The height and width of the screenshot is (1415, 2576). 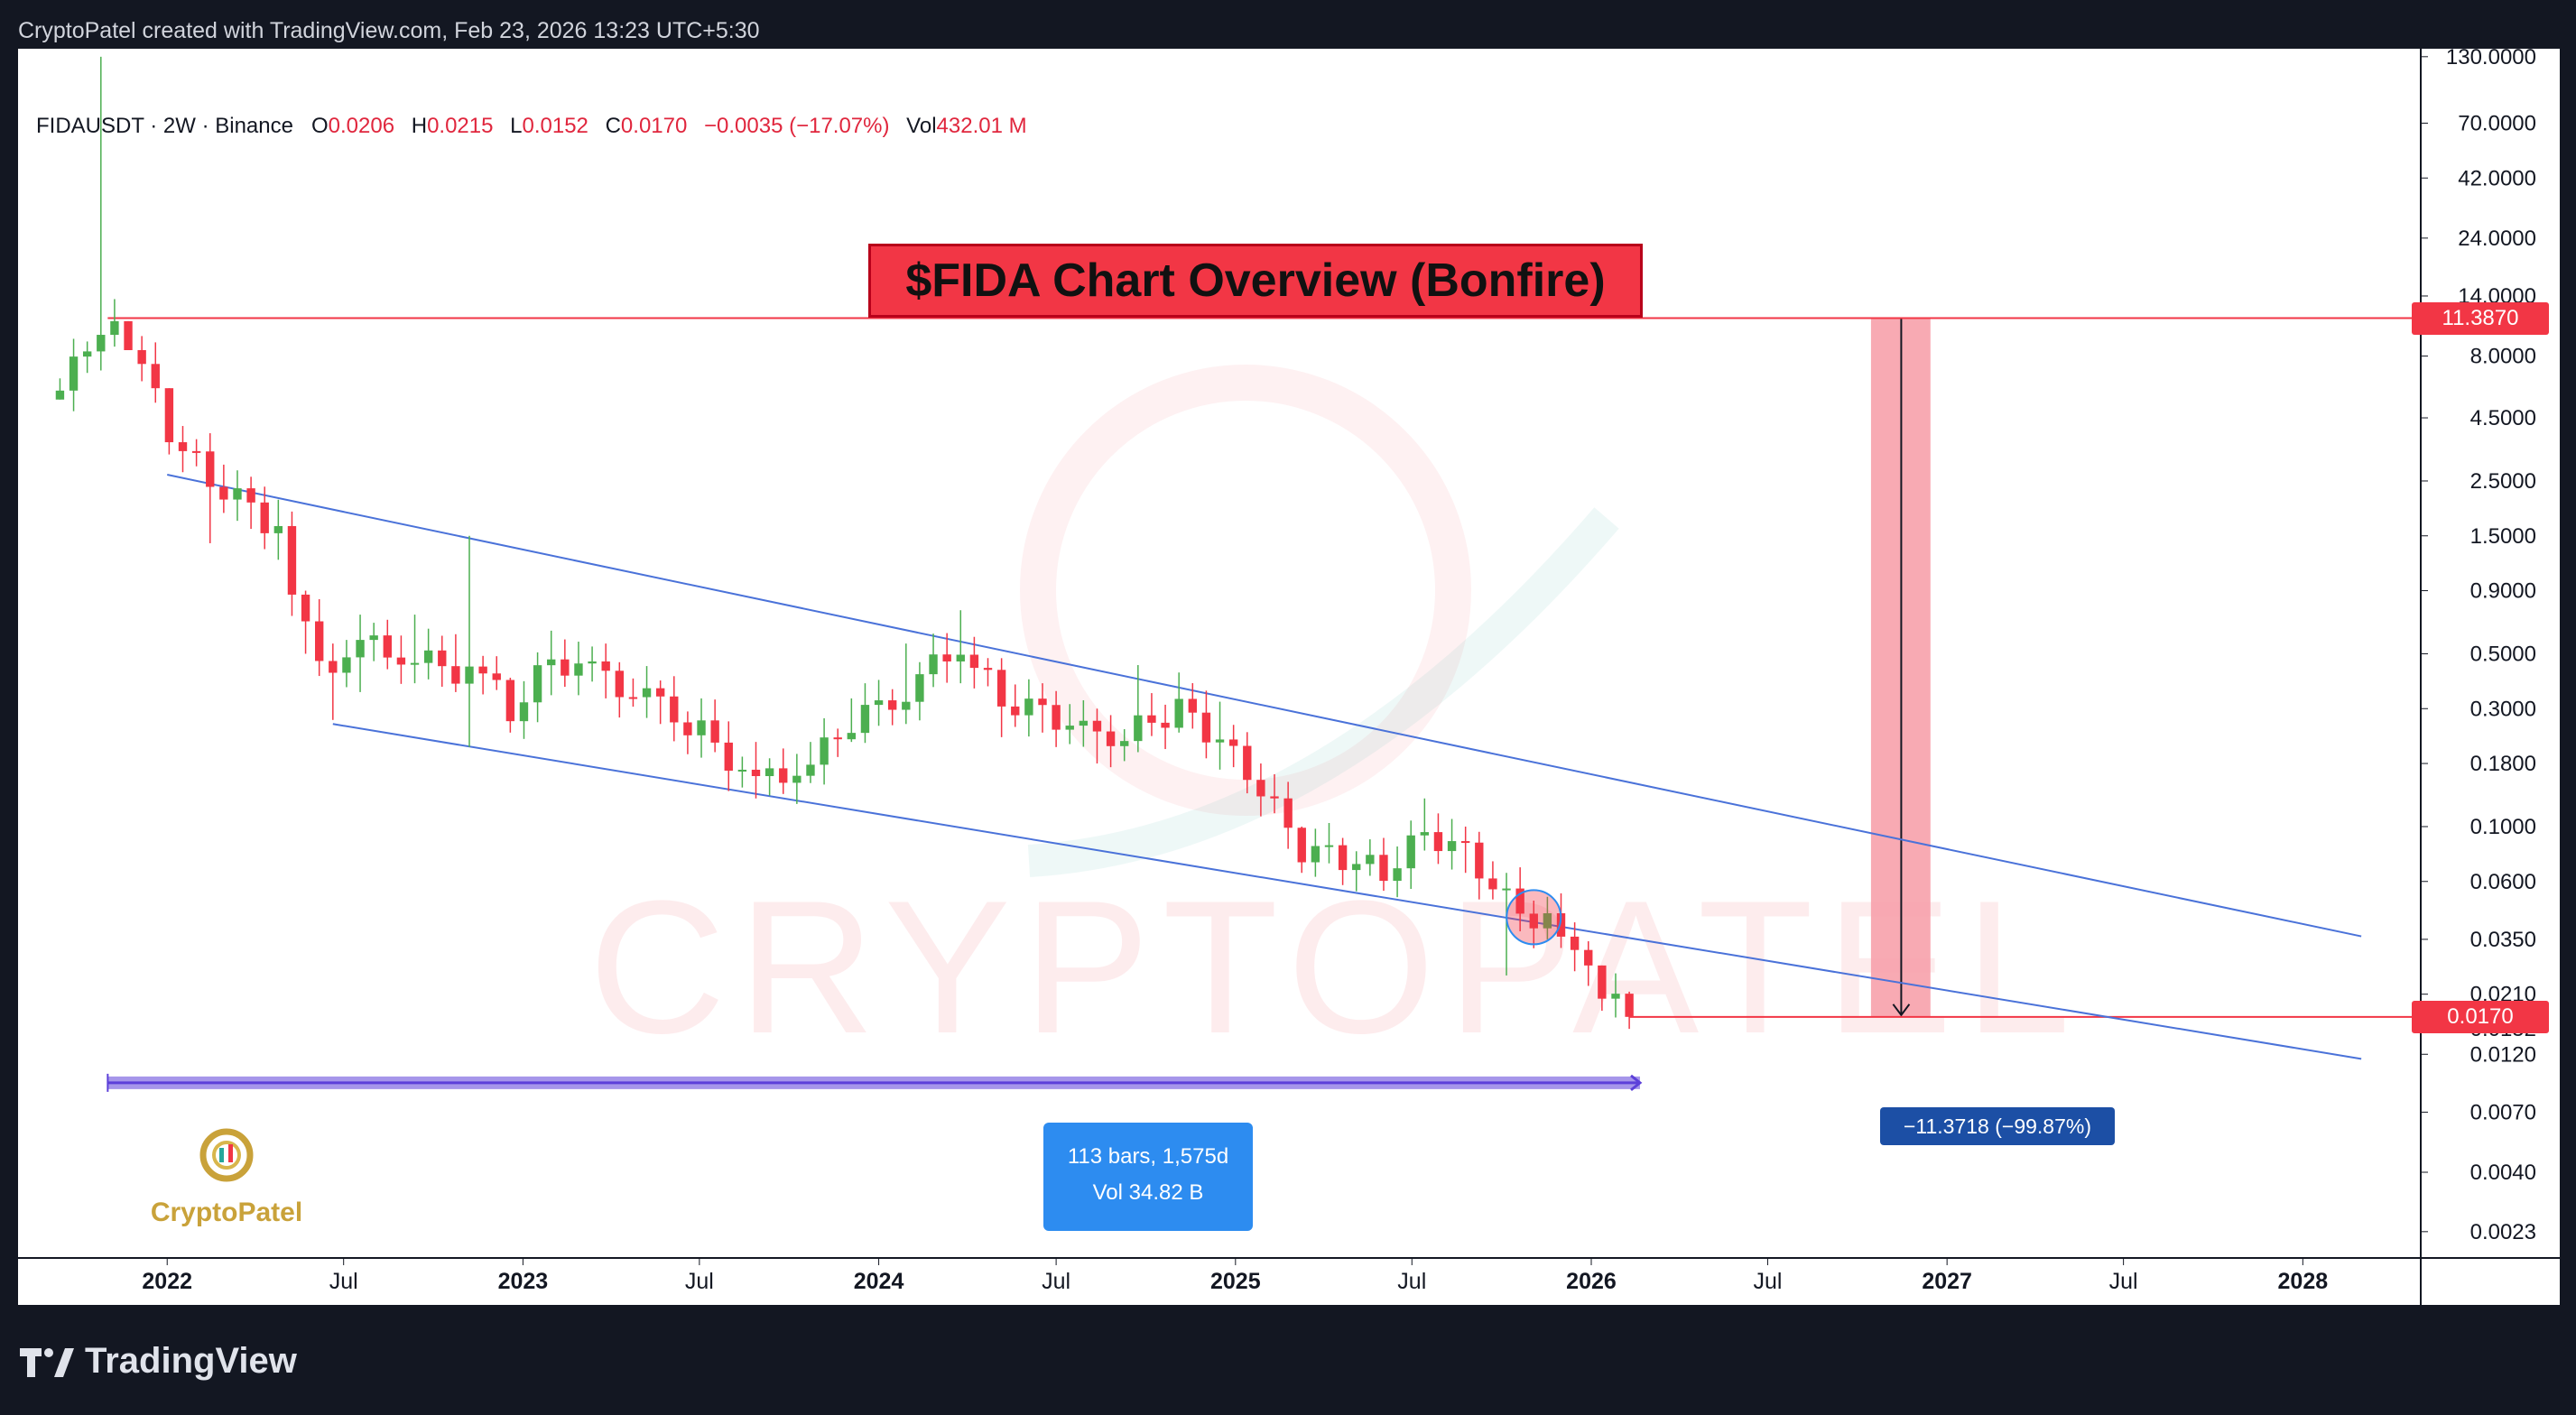 What do you see at coordinates (2503, 357) in the screenshot?
I see `price-tick-label: 8.0000` at bounding box center [2503, 357].